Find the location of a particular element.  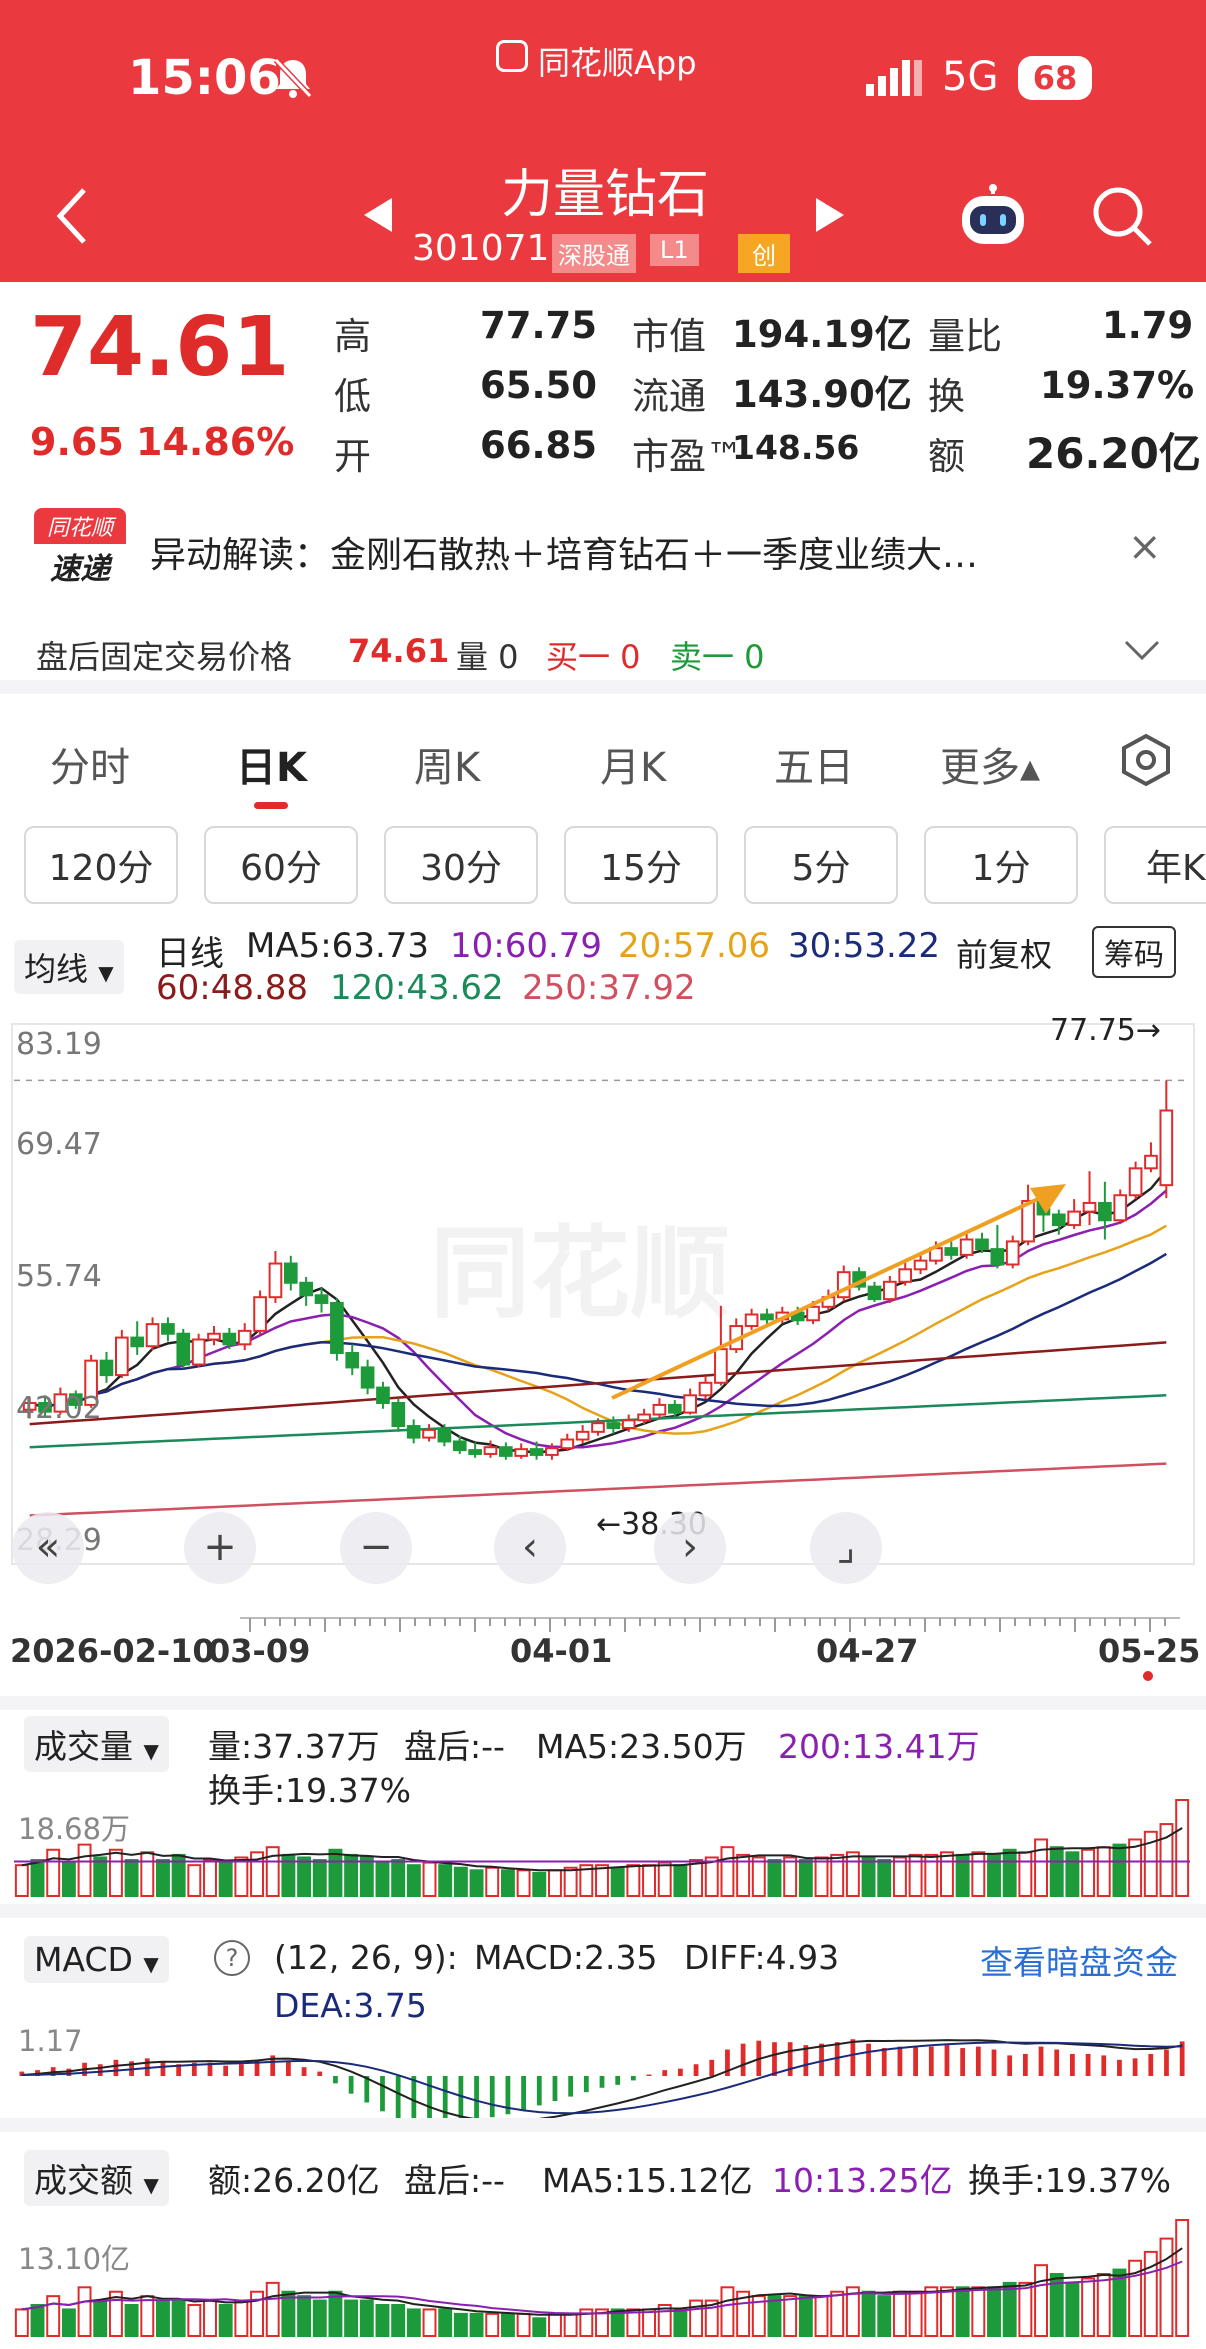

tab-daily-k: 日K is located at coordinates (271, 768).